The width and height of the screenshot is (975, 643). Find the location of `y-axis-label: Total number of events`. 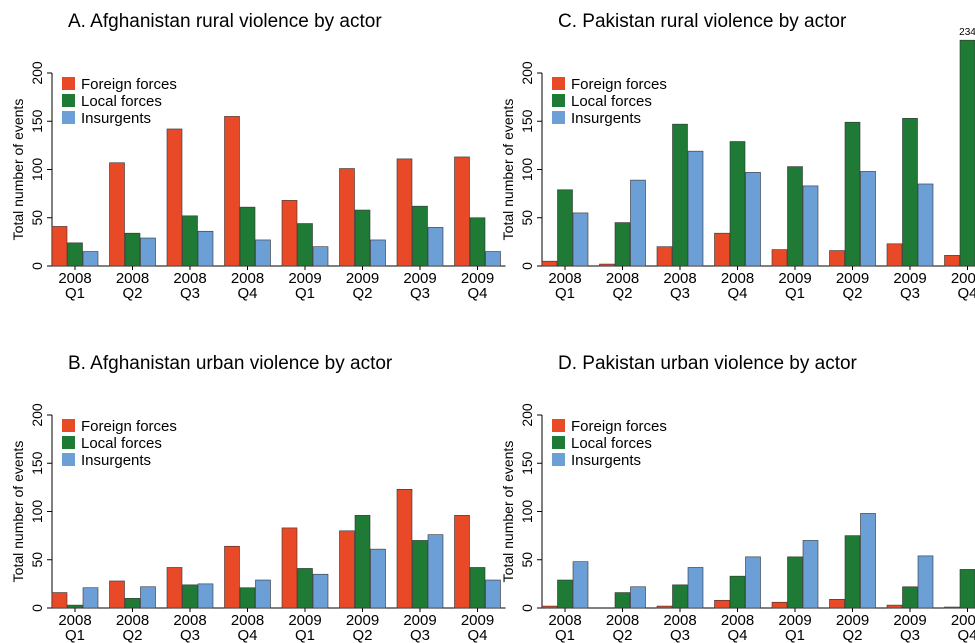

y-axis-label: Total number of events is located at coordinates (18, 512).